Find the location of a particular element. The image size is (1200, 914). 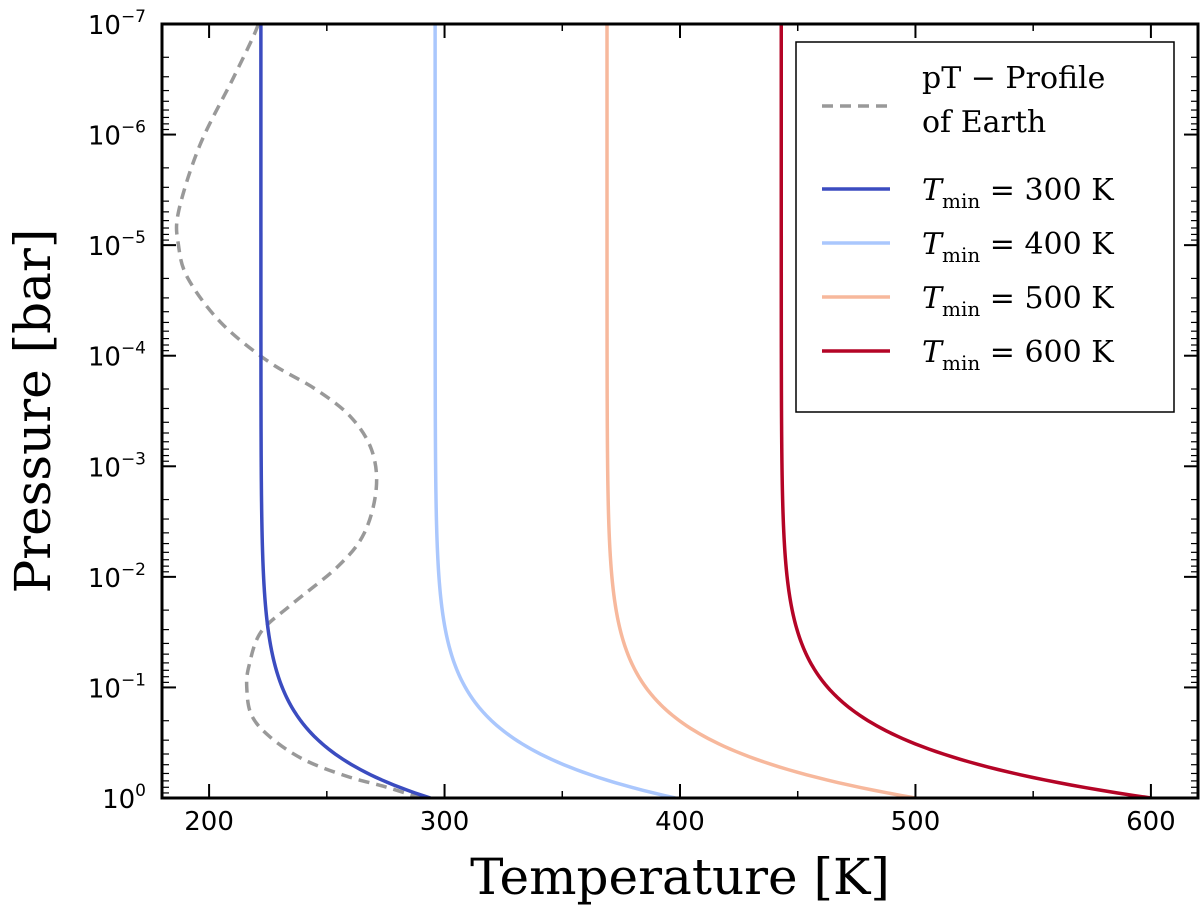

y-tick-label: 10⁻⁶ is located at coordinates (117, 135).